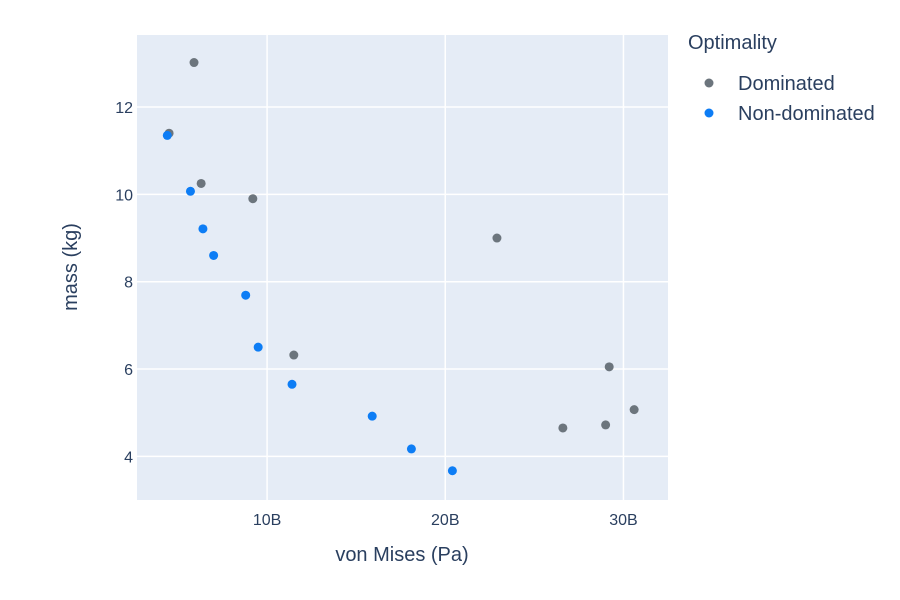 The height and width of the screenshot is (600, 900). What do you see at coordinates (623, 520) in the screenshot?
I see `x-tick-label: 30B` at bounding box center [623, 520].